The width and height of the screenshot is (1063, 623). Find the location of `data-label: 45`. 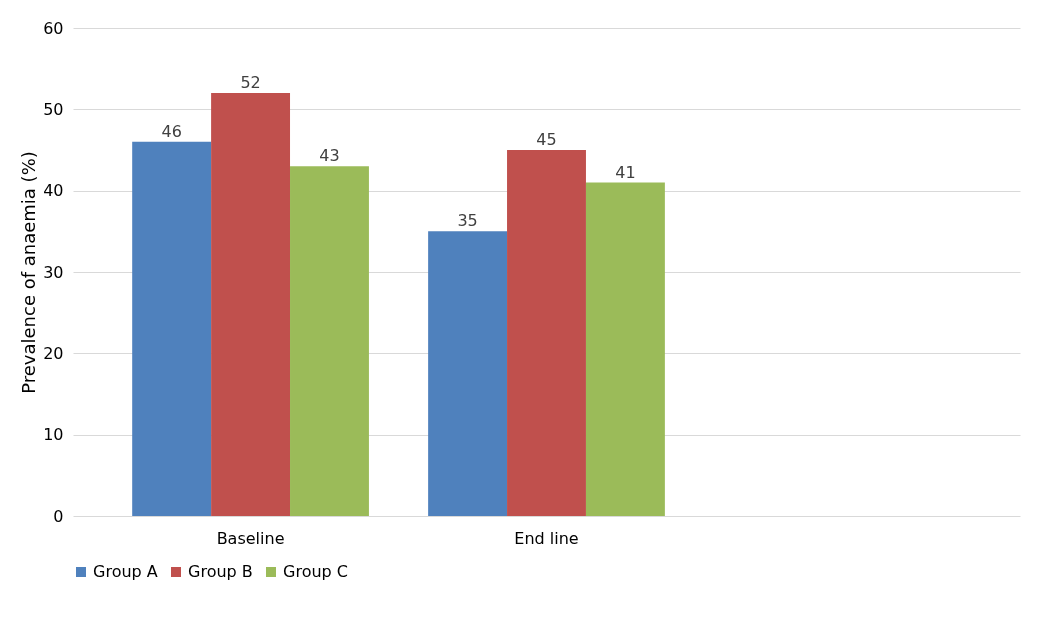

data-label: 45 is located at coordinates (546, 139).